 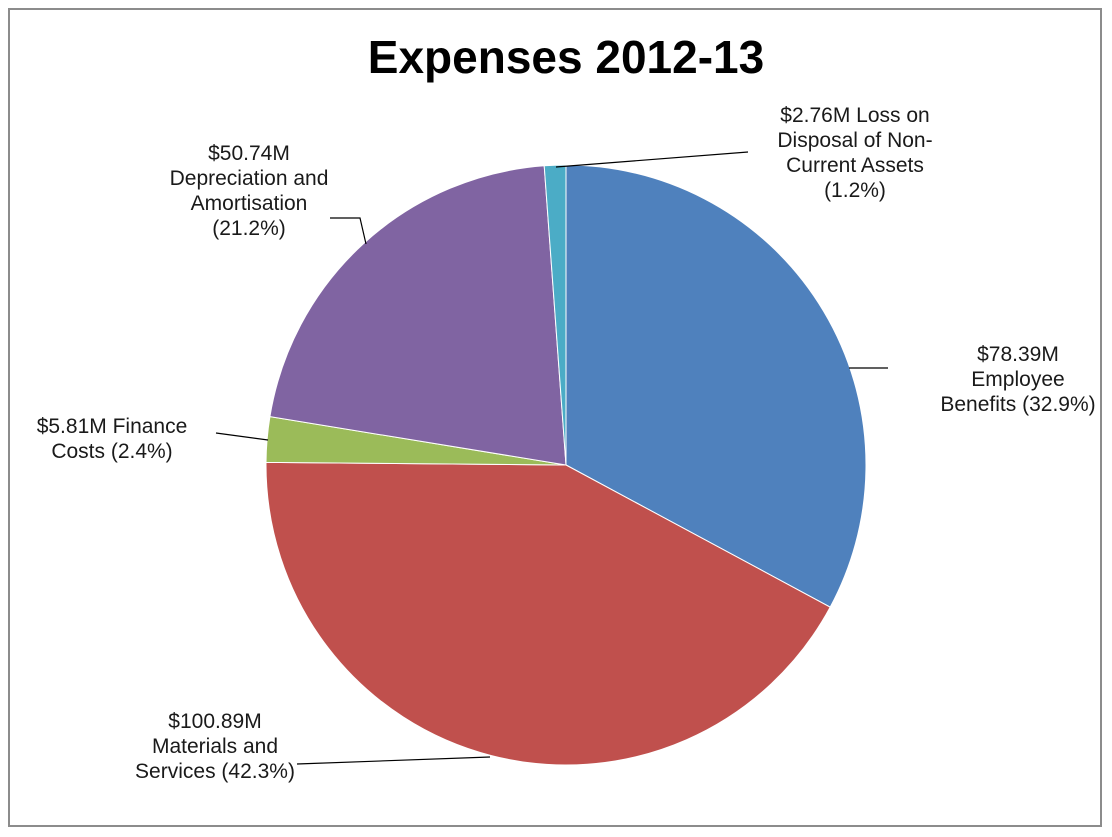 What do you see at coordinates (418, 315) in the screenshot?
I see `pie-slice-depreciation-and-amortisation` at bounding box center [418, 315].